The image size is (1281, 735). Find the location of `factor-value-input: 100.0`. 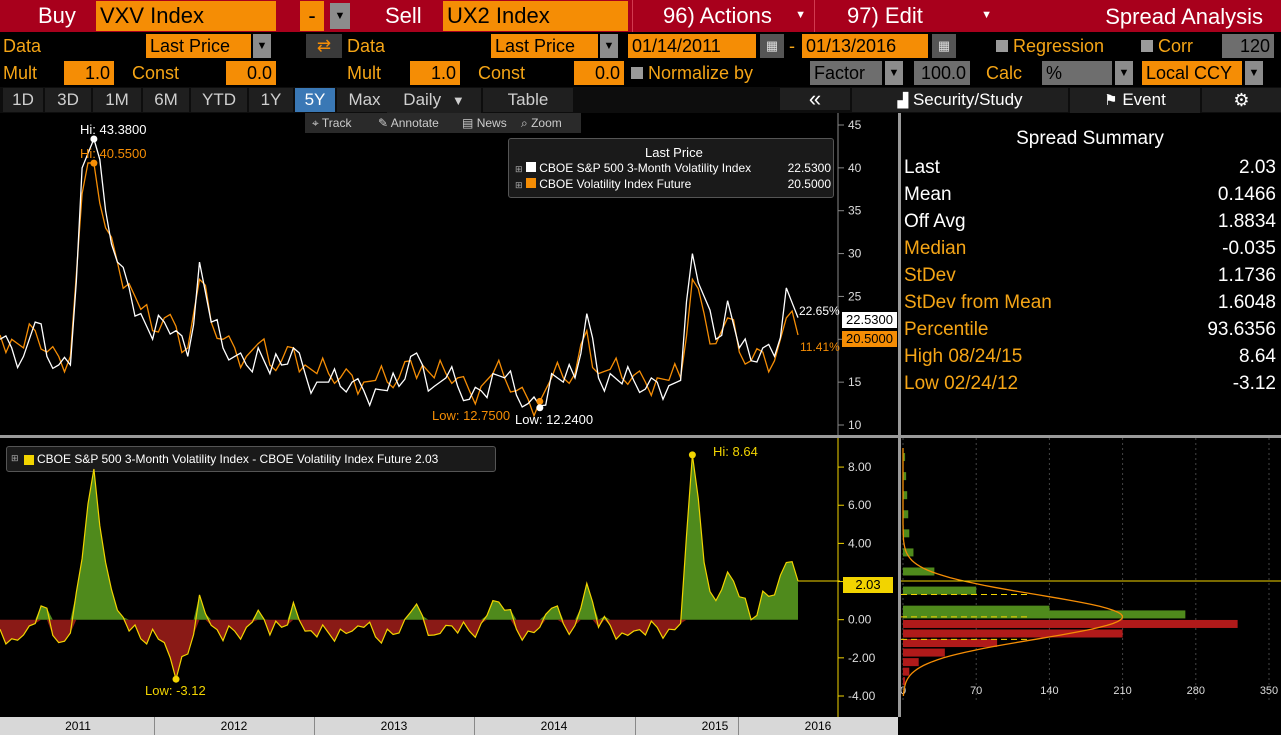

factor-value-input: 100.0 is located at coordinates (942, 73).